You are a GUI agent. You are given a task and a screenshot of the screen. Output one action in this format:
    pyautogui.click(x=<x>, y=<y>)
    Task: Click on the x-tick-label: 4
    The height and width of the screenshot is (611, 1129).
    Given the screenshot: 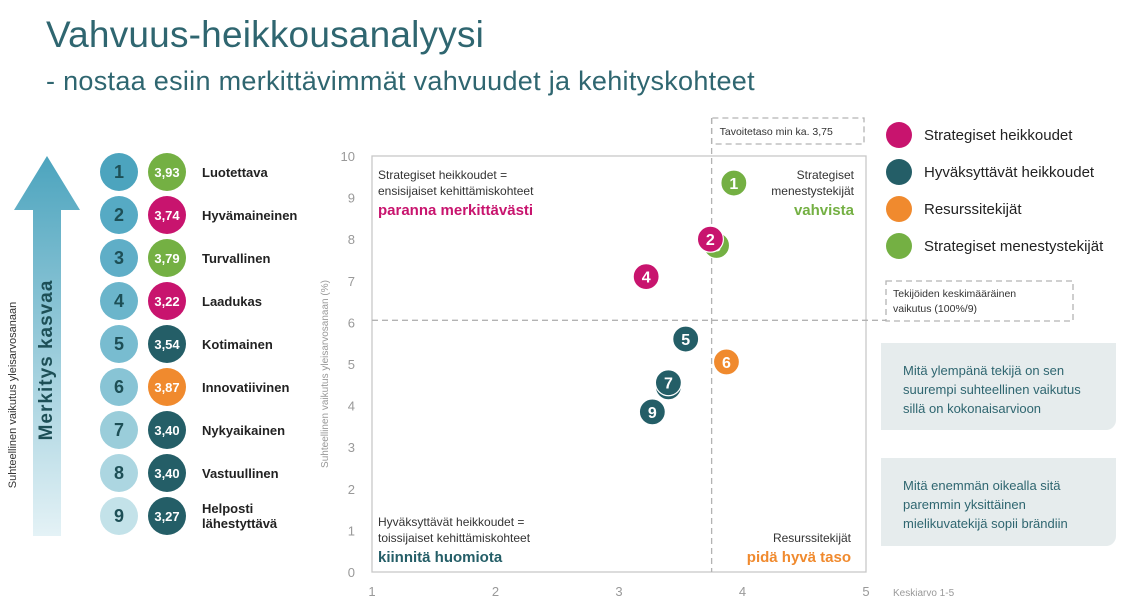 What is the action you would take?
    pyautogui.click(x=742, y=591)
    